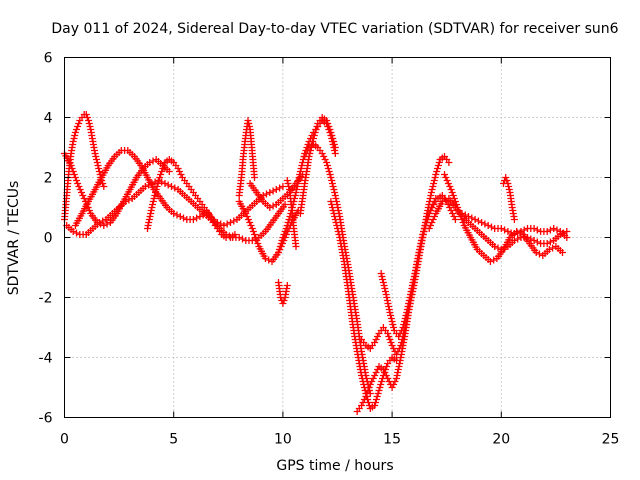  I want to click on y-tick-labels: -6 -4 -2 0 2 4 6, so click(46, 239).